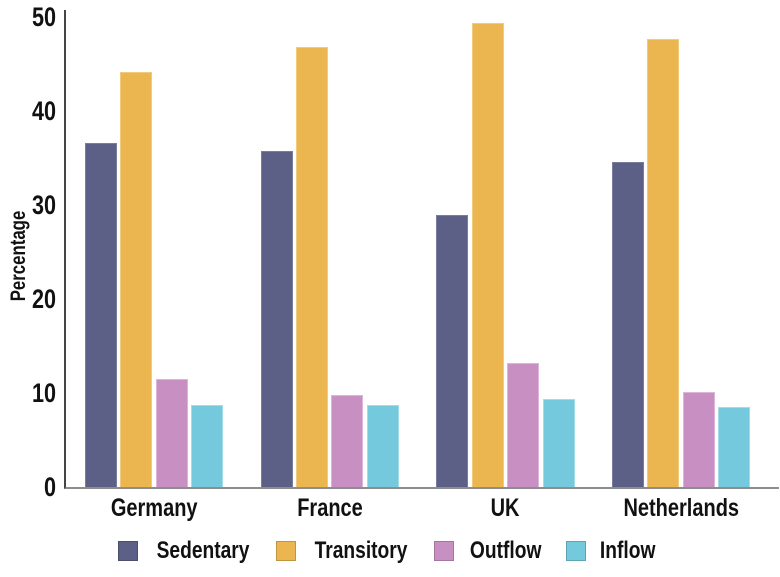  I want to click on legend-label-sedentary: Sedentary, so click(203, 551).